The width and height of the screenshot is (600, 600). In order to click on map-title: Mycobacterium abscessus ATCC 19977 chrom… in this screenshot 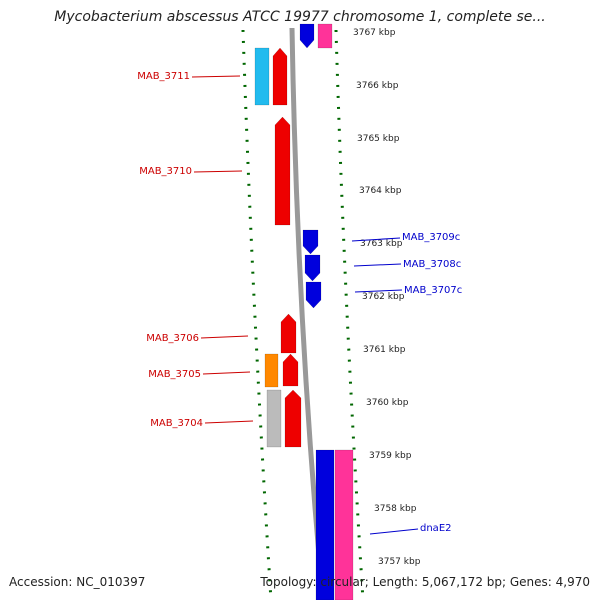, I will do `click(300, 17)`.